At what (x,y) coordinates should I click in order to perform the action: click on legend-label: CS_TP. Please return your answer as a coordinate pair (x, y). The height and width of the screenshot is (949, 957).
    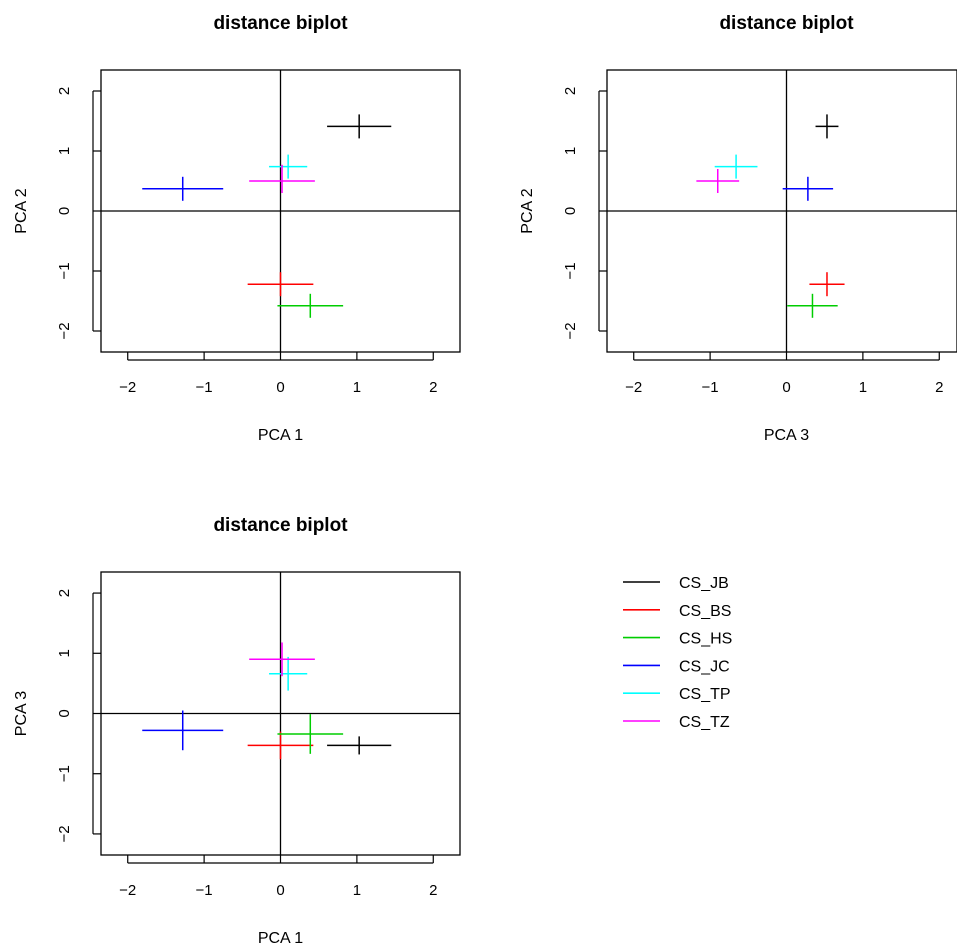
    Looking at the image, I should click on (705, 694).